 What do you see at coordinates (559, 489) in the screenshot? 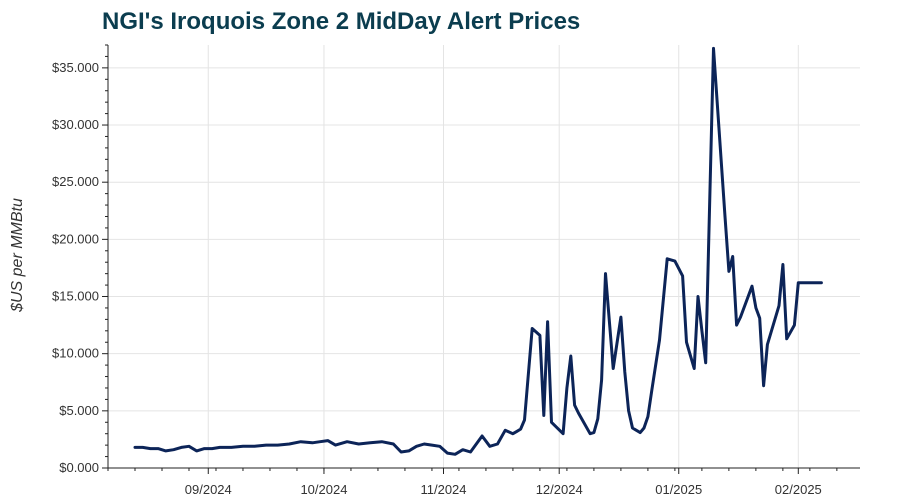
I see `x-tick-label: 12/2024` at bounding box center [559, 489].